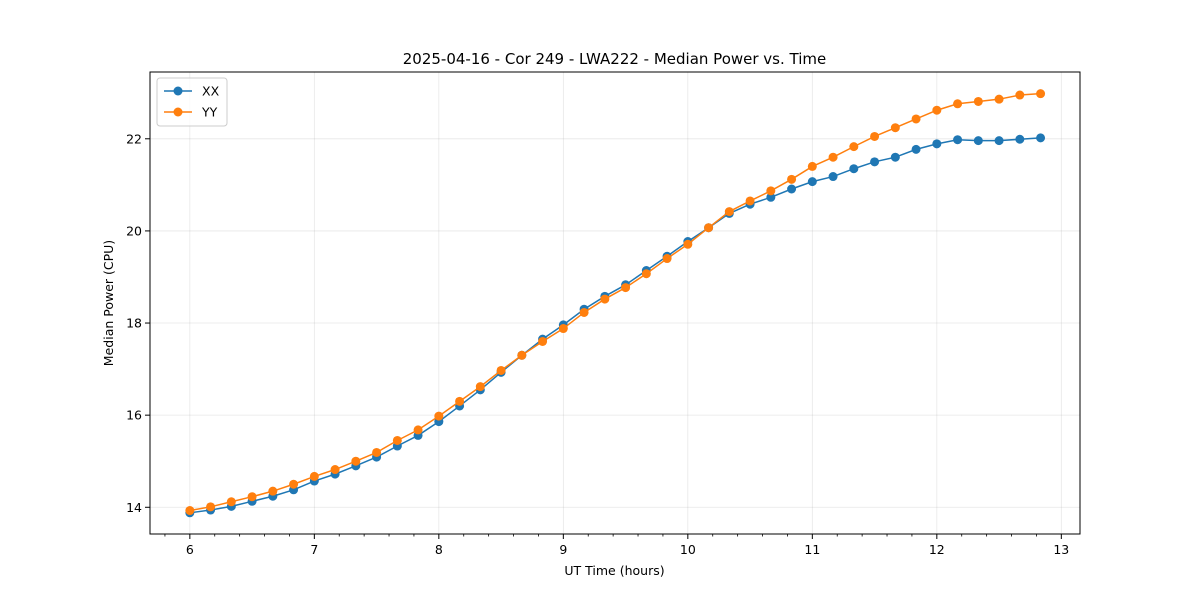 The width and height of the screenshot is (1200, 600). Describe the element at coordinates (108, 303) in the screenshot. I see `y-axis-label: Median Power (CPU)` at that location.